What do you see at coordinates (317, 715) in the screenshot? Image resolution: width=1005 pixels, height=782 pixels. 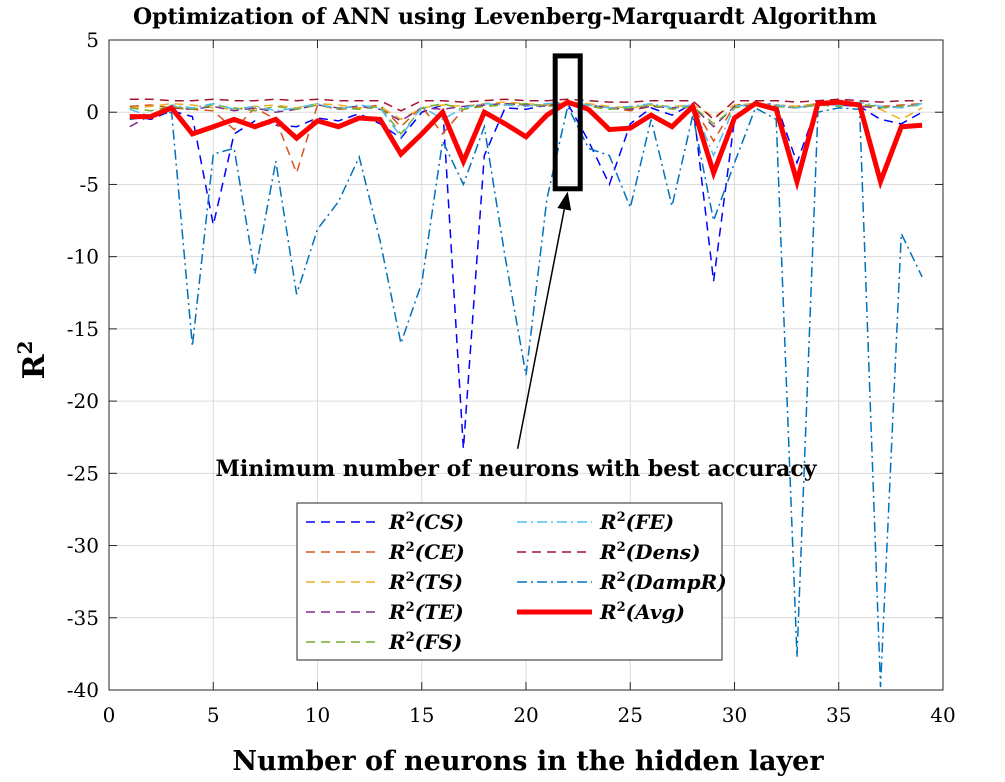 I see `x-tick-label: 10` at bounding box center [317, 715].